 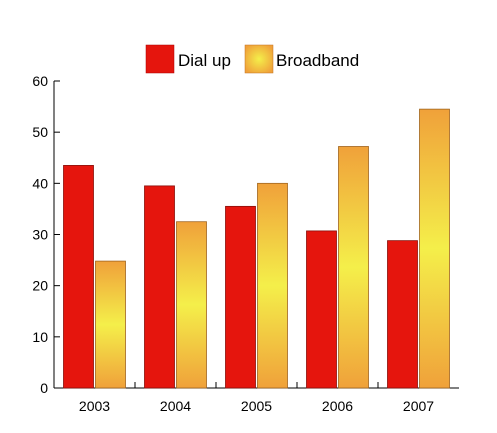 What do you see at coordinates (337, 406) in the screenshot?
I see `x-tick-label: 2006` at bounding box center [337, 406].